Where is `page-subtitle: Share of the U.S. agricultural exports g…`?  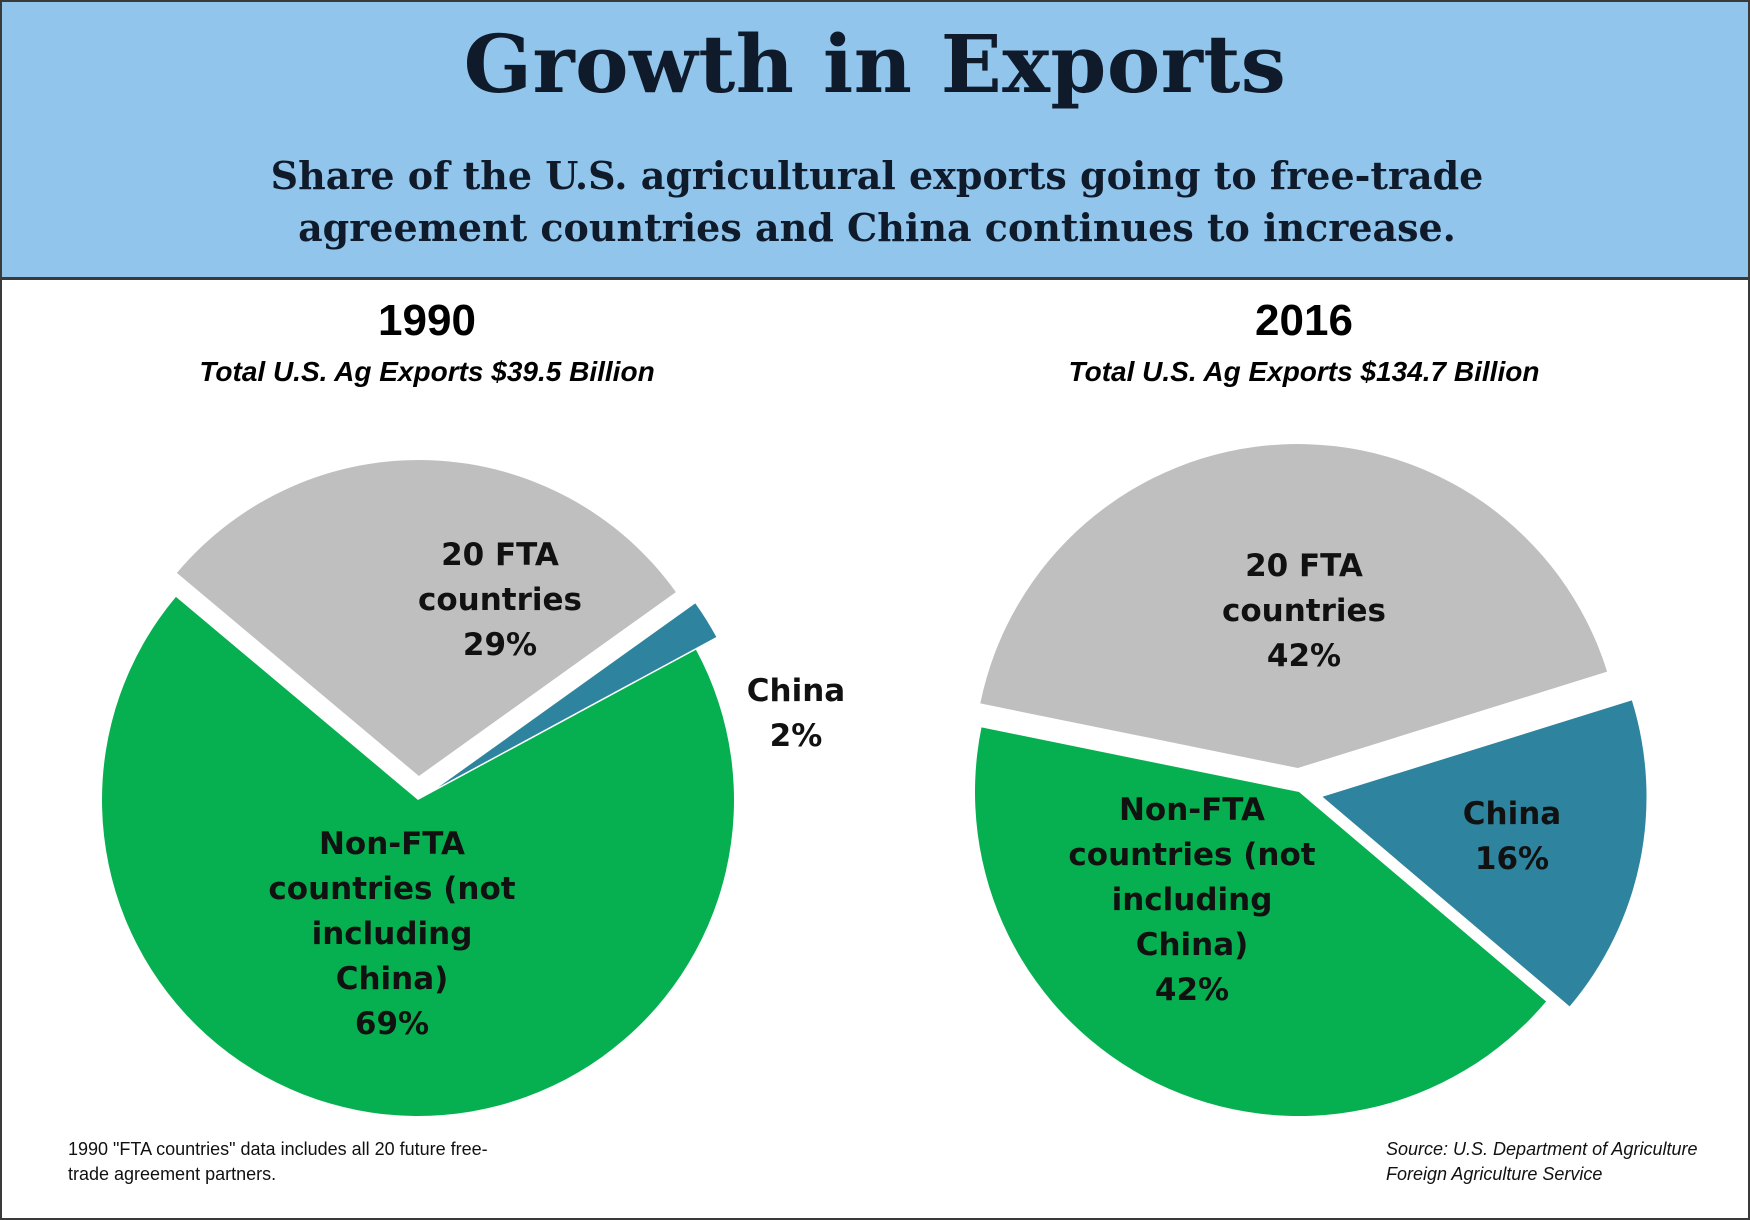 page-subtitle: Share of the U.S. agricultural exports g… is located at coordinates (877, 201).